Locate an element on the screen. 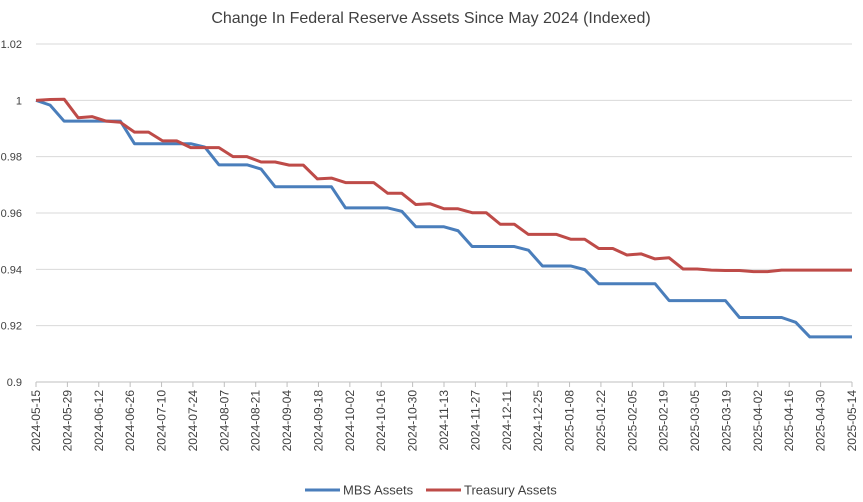  y-tick-label: 0.96 is located at coordinates (11, 214).